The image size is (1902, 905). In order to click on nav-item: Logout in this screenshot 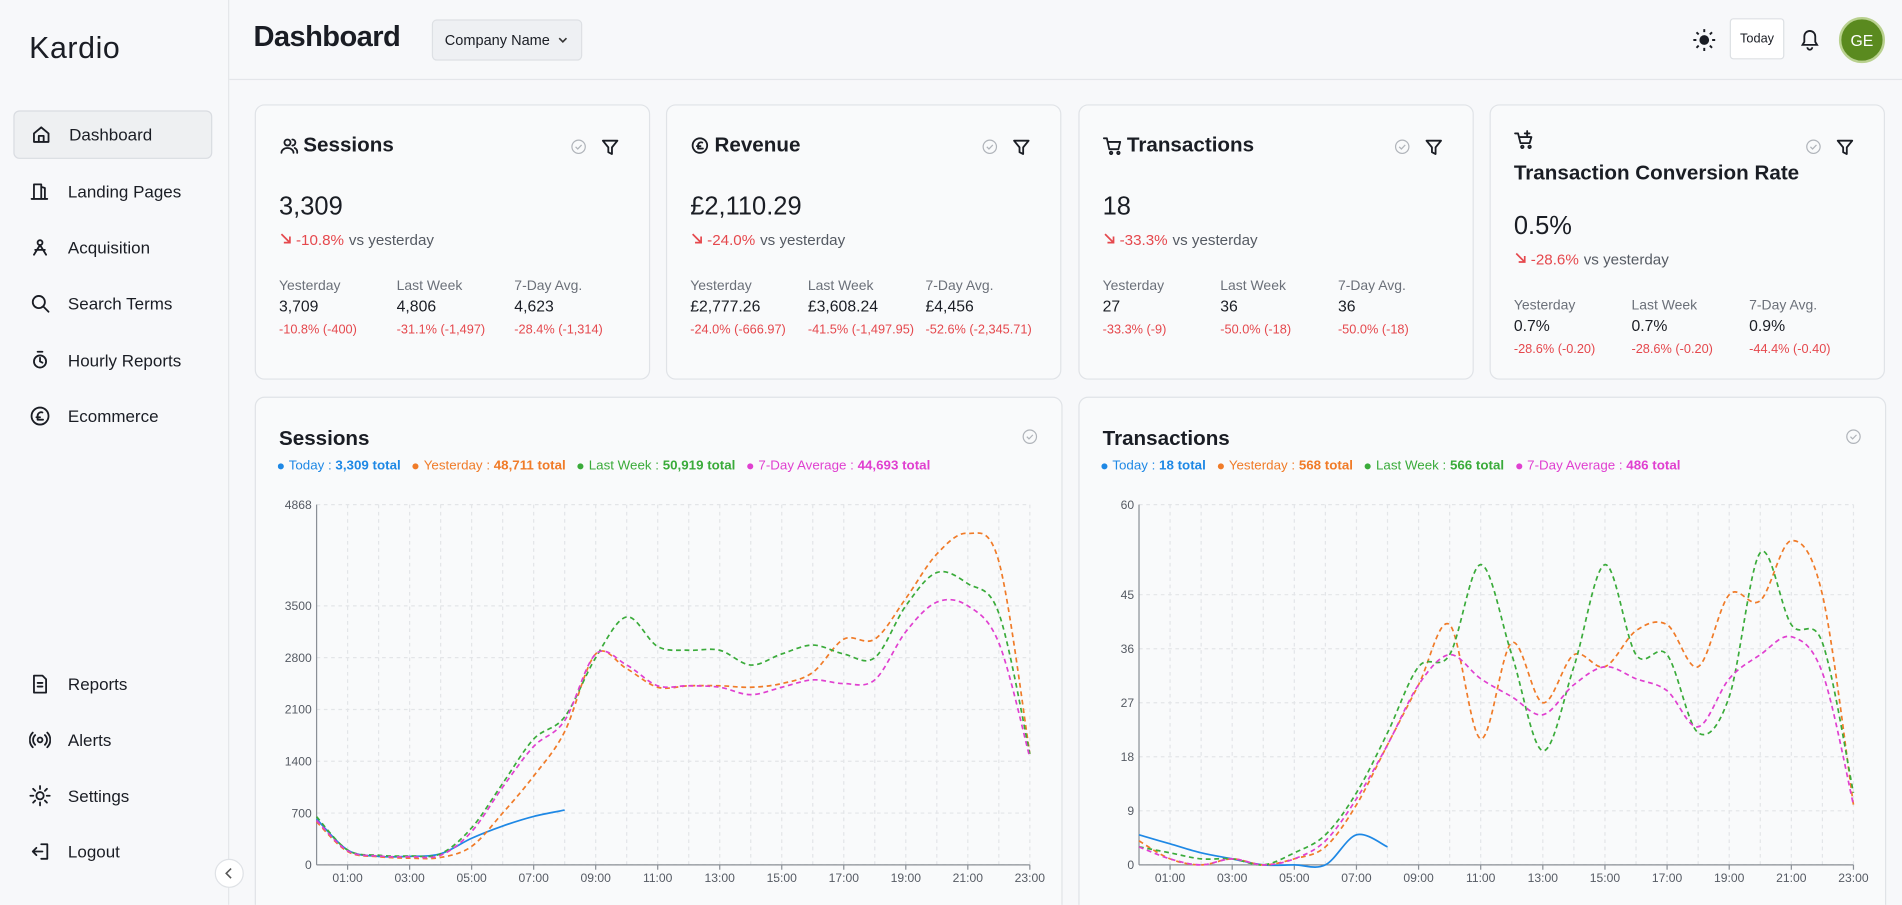, I will do `click(112, 851)`.